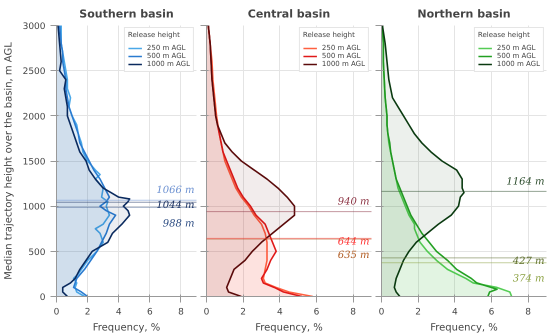  I want to click on ref-line-label: 427 m, so click(528, 261).